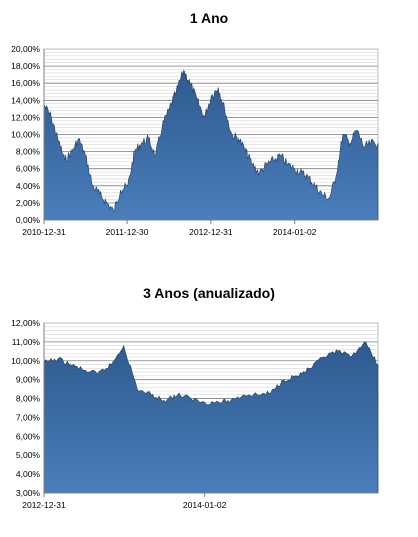 This screenshot has width=418, height=537. I want to click on y-tick-label: 9,00%, so click(28, 380).